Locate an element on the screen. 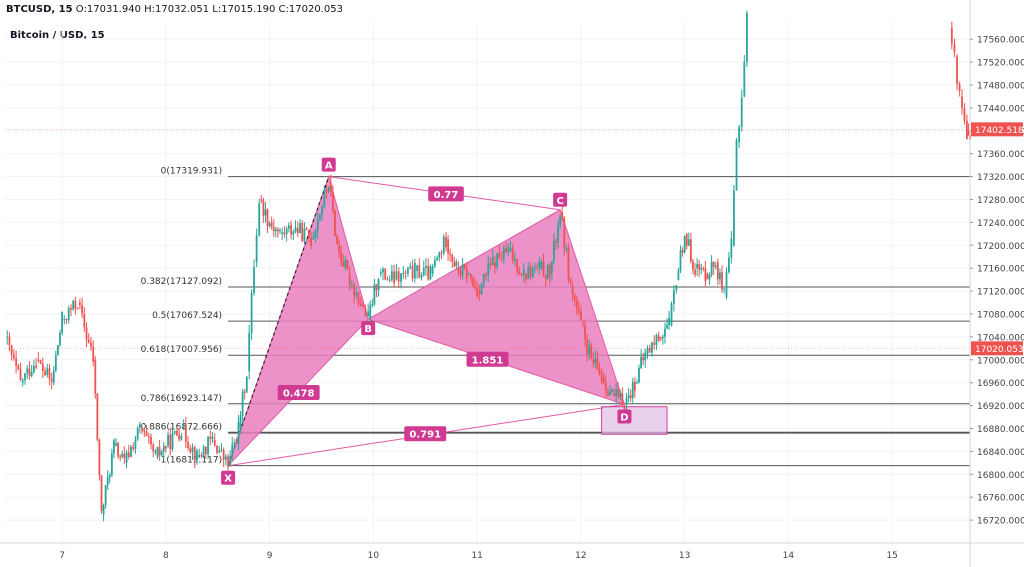  y-tick-label: 17040.000 is located at coordinates (1000, 338).